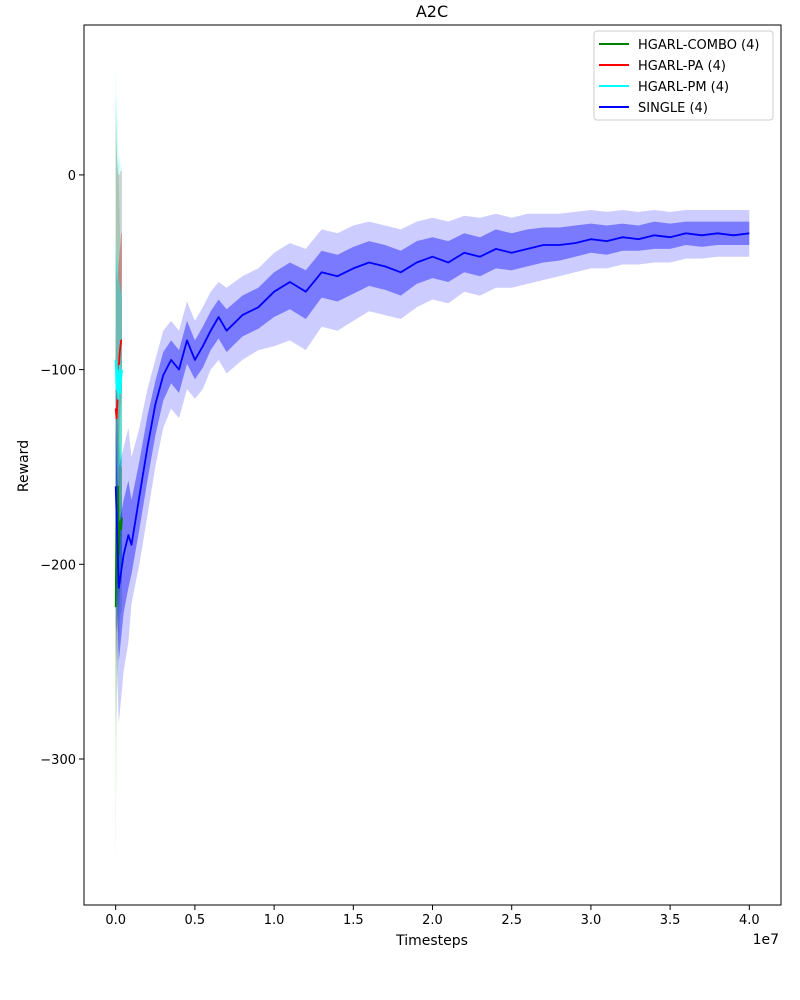 This screenshot has height=1000, width=800. What do you see at coordinates (274, 920) in the screenshot?
I see `x-tick-label: 1.0` at bounding box center [274, 920].